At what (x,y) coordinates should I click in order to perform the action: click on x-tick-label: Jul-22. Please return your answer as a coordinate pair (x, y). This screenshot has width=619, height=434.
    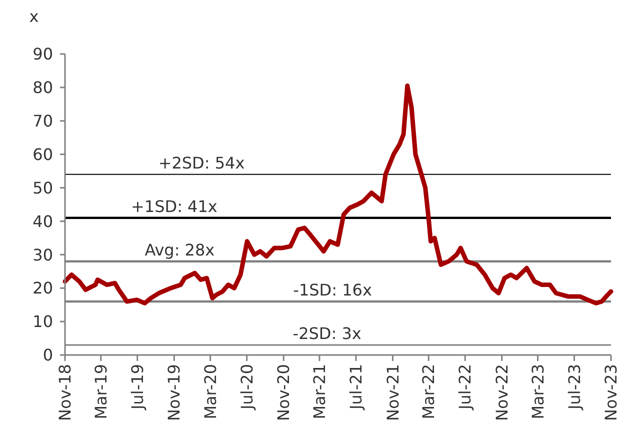
    Looking at the image, I should click on (465, 387).